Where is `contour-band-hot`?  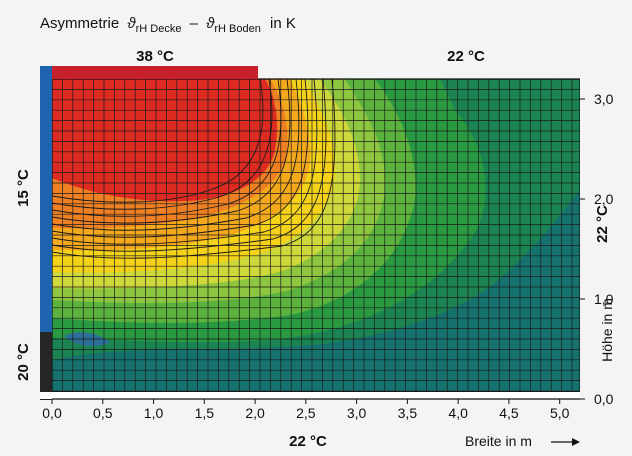 contour-band-hot is located at coordinates (164, 140).